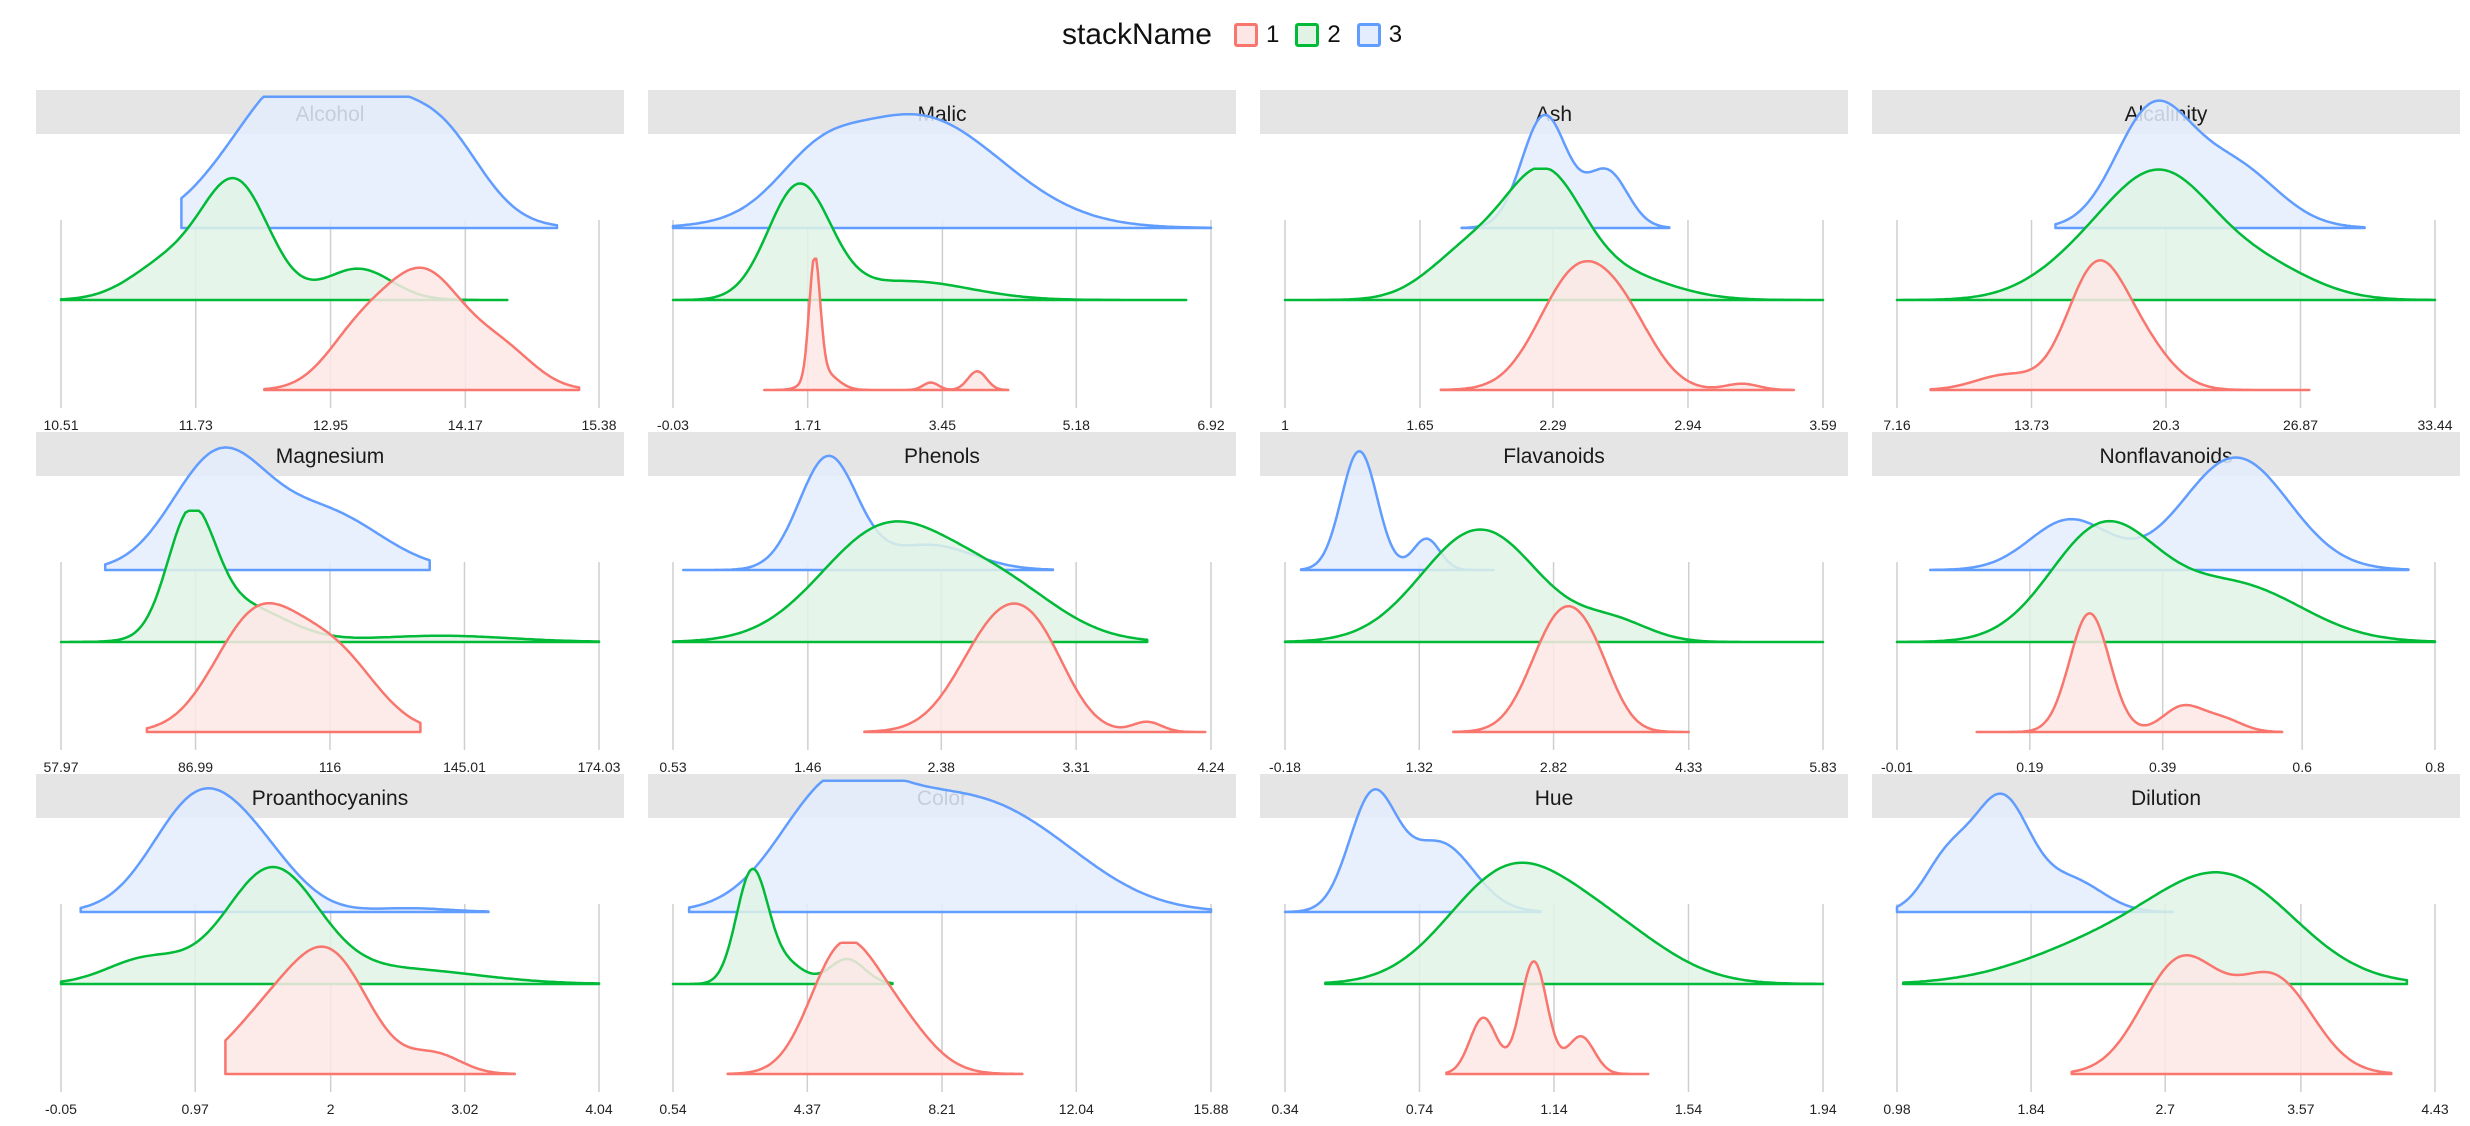  What do you see at coordinates (2302, 767) in the screenshot?
I see `tick-label: 0.6` at bounding box center [2302, 767].